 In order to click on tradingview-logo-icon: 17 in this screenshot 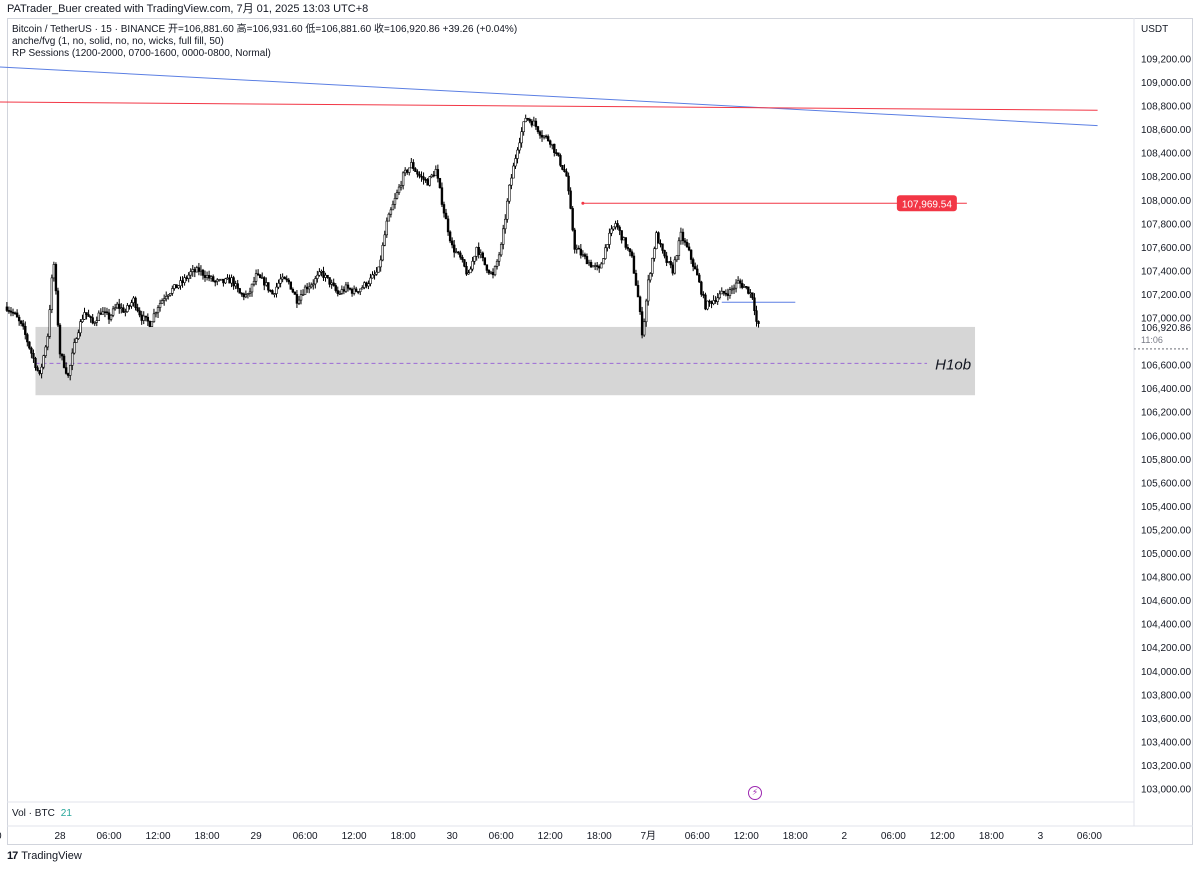, I will do `click(12, 856)`.